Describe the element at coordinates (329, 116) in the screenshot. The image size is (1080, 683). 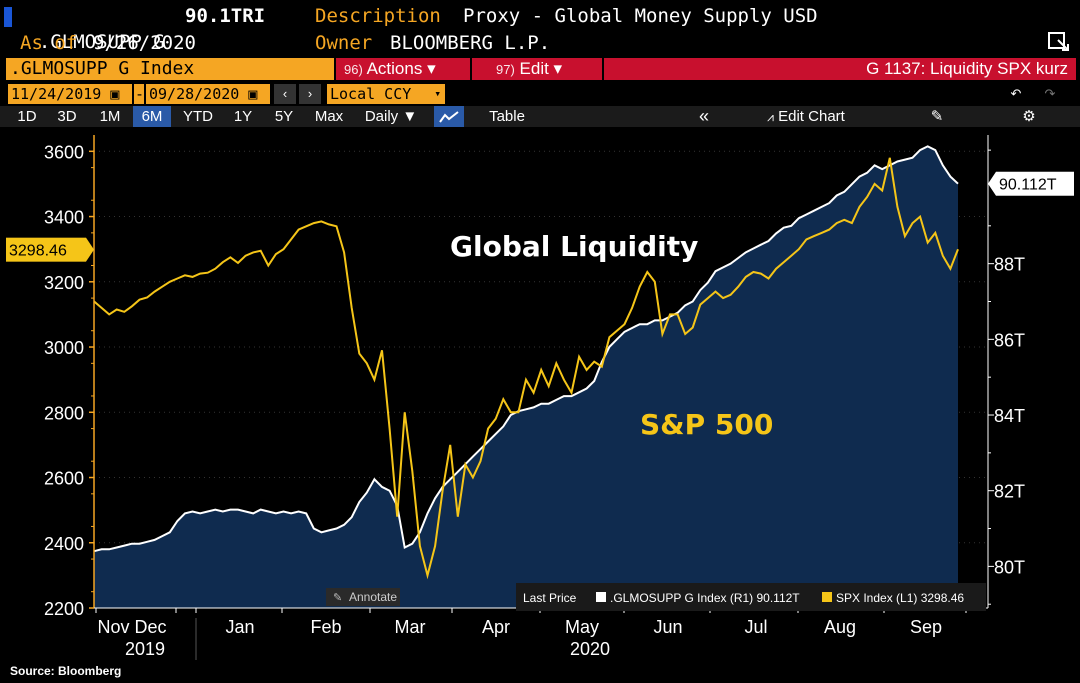
I see `tab-max: Max` at that location.